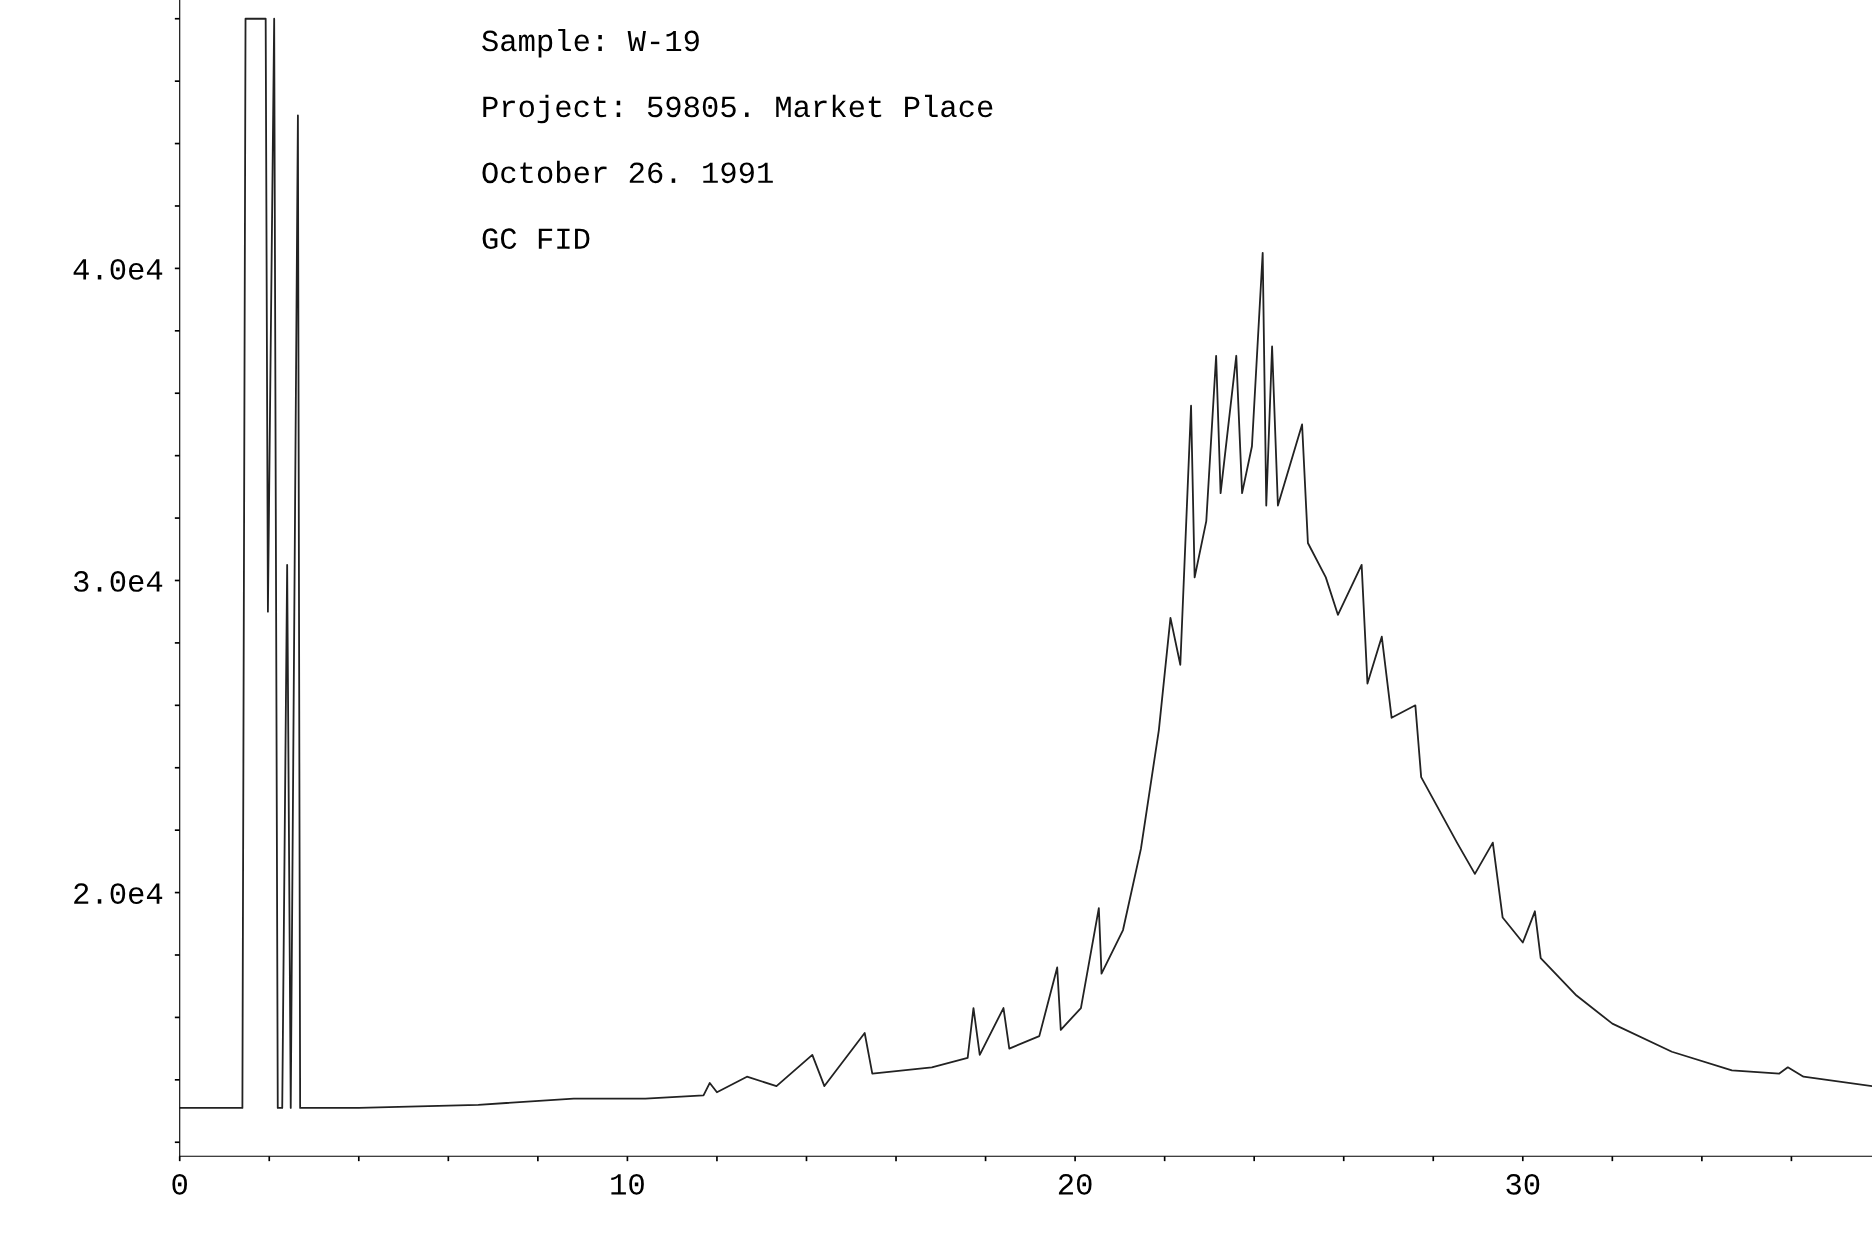 Image resolution: width=1872 pixels, height=1238 pixels. What do you see at coordinates (118, 581) in the screenshot?
I see `y-tick-label: 3.0e4` at bounding box center [118, 581].